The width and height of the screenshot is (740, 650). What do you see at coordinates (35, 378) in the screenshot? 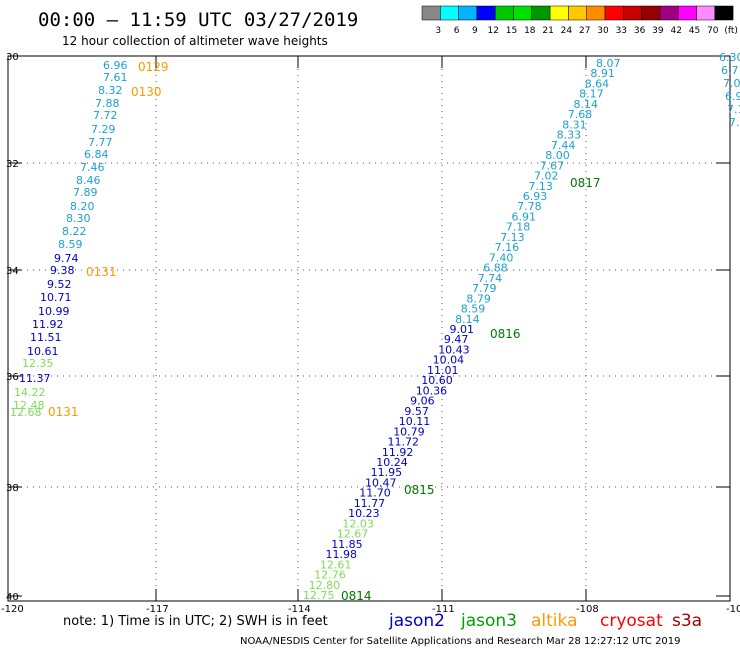
I see `wave-height-label: 11.37` at bounding box center [35, 378].